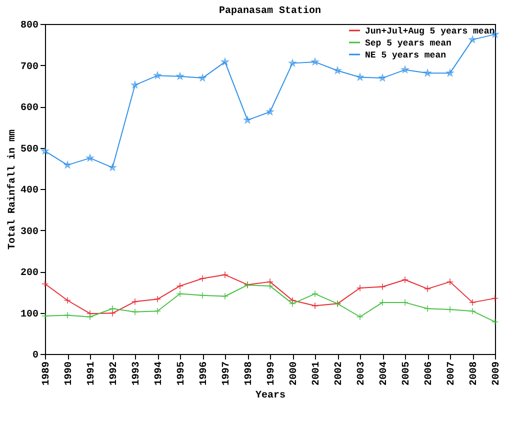 The width and height of the screenshot is (520, 421). What do you see at coordinates (29, 150) in the screenshot?
I see `y-tick-label: 500` at bounding box center [29, 150].